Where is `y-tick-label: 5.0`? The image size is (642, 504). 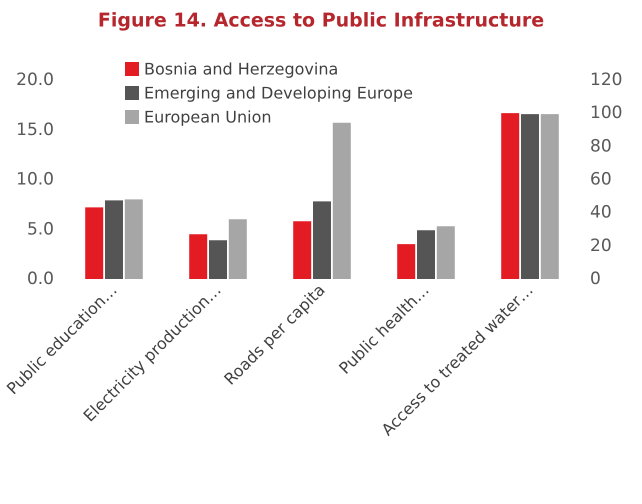
y-tick-label: 5.0 is located at coordinates (40, 229).